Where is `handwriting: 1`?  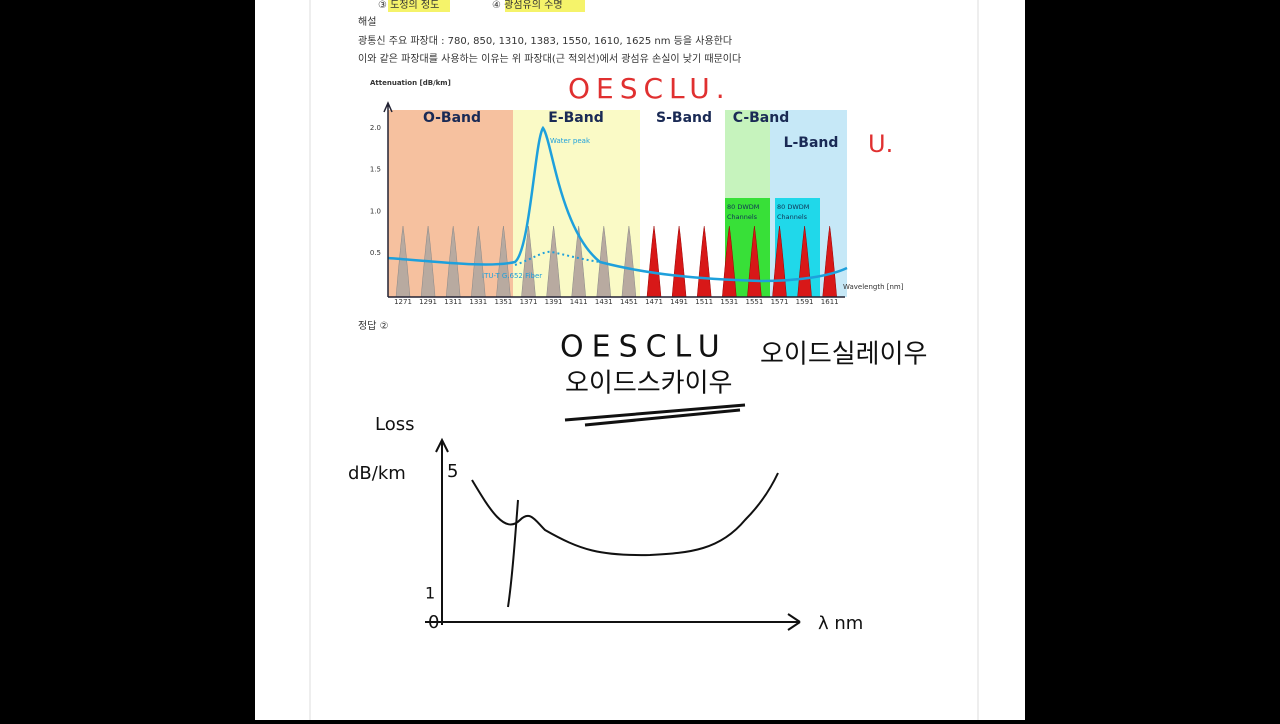 handwriting: 1 is located at coordinates (430, 593).